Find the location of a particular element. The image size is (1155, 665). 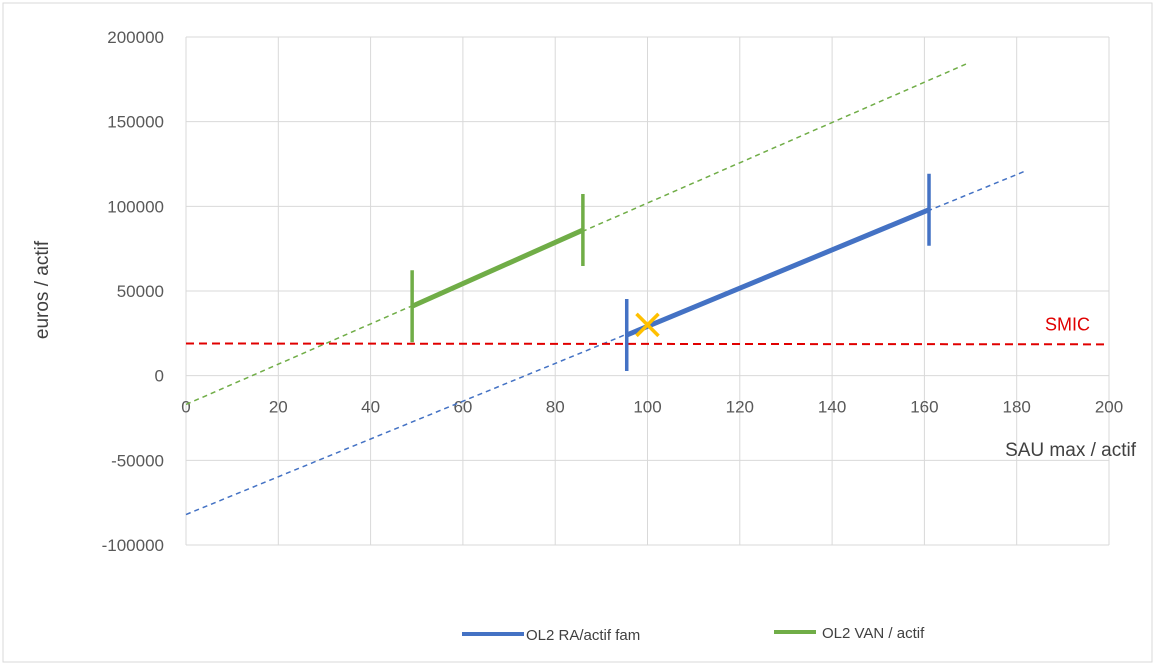

point-marker-stroke-b is located at coordinates (647, 325).